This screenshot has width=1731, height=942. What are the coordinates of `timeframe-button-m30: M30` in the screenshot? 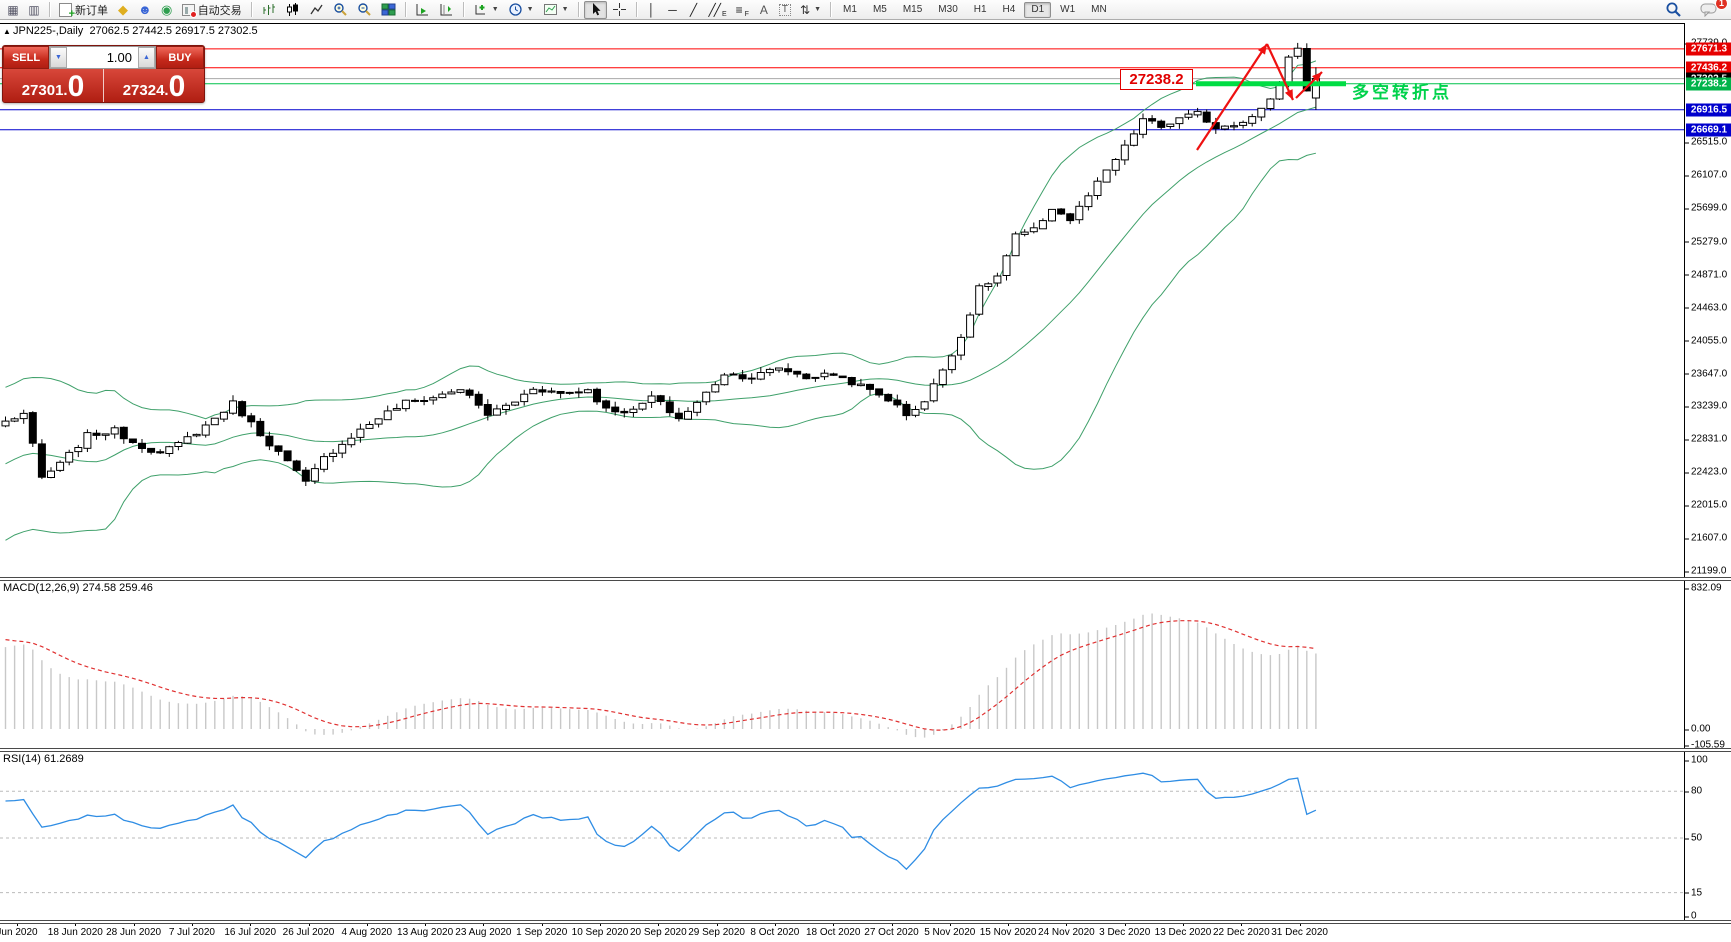 It's located at (948, 9).